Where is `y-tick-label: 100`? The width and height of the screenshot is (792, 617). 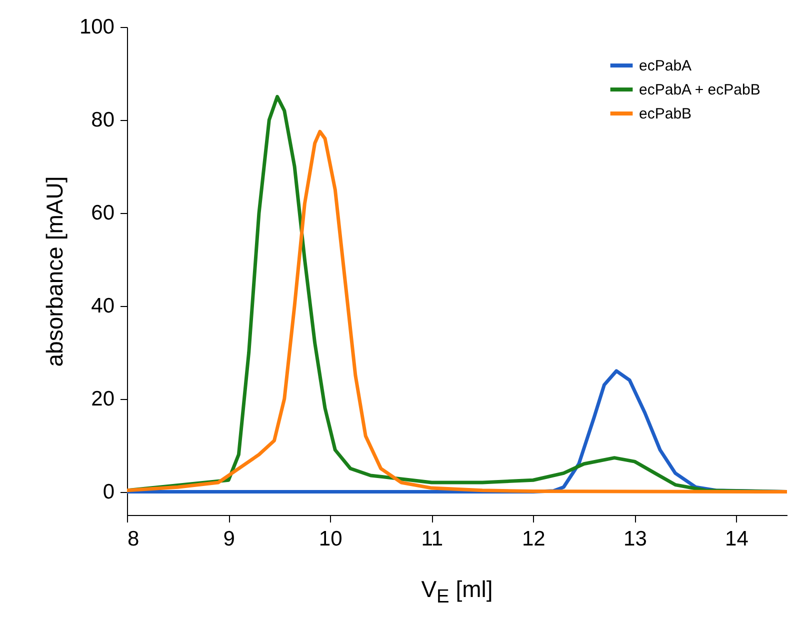 y-tick-label: 100 is located at coordinates (96, 27).